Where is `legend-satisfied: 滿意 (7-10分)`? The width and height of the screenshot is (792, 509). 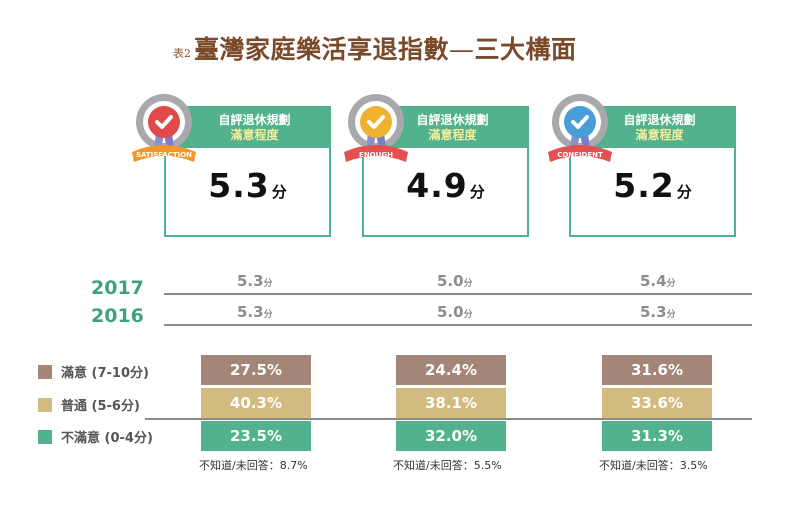
legend-satisfied: 滿意 (7-10分) is located at coordinates (93, 371).